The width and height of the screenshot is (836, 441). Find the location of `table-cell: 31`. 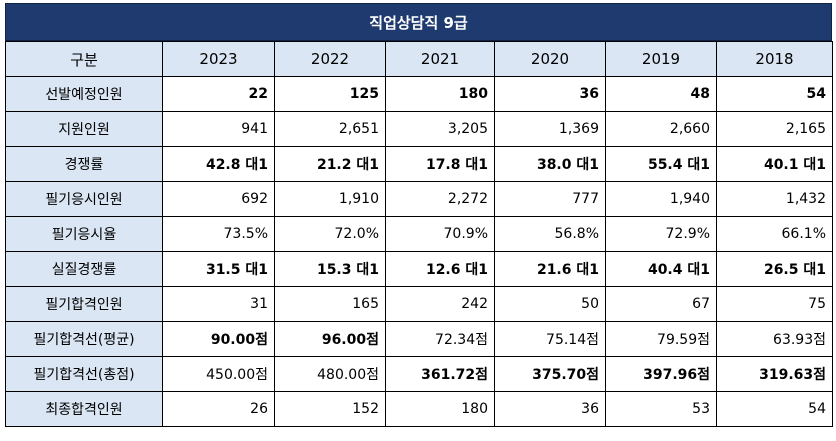

table-cell: 31 is located at coordinates (218, 304).